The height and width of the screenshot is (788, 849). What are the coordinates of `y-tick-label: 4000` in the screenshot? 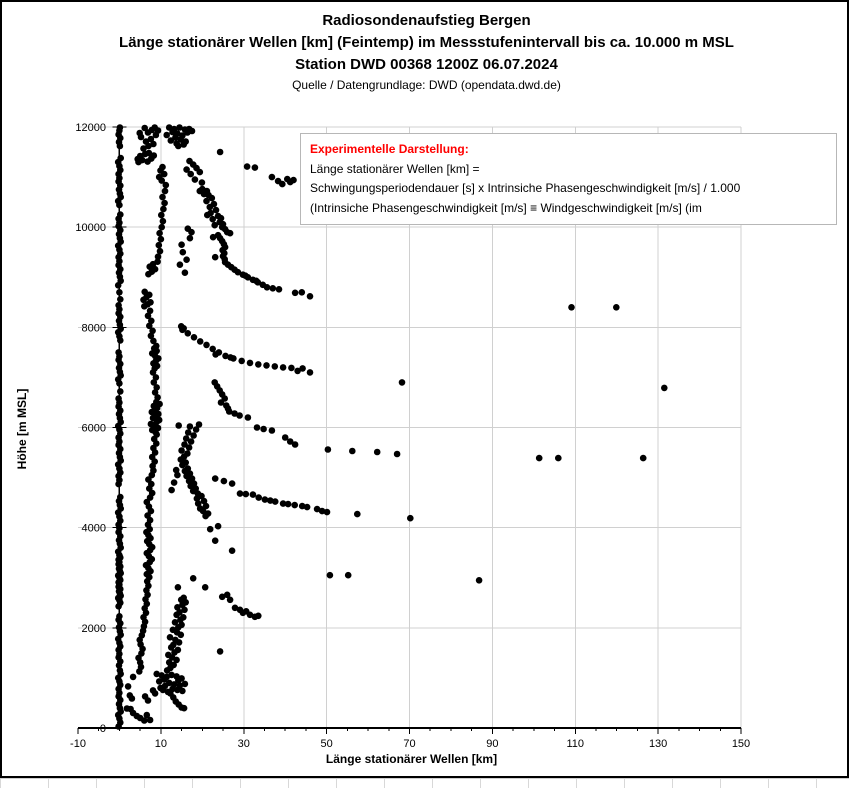 It's located at (94, 529).